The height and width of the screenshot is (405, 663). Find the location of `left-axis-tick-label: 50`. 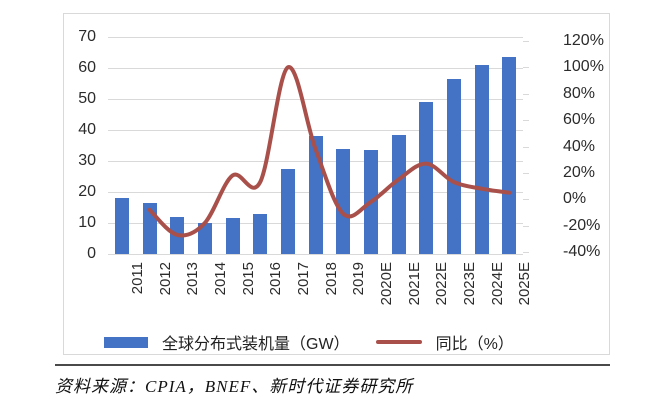

left-axis-tick-label: 50 is located at coordinates (87, 98).